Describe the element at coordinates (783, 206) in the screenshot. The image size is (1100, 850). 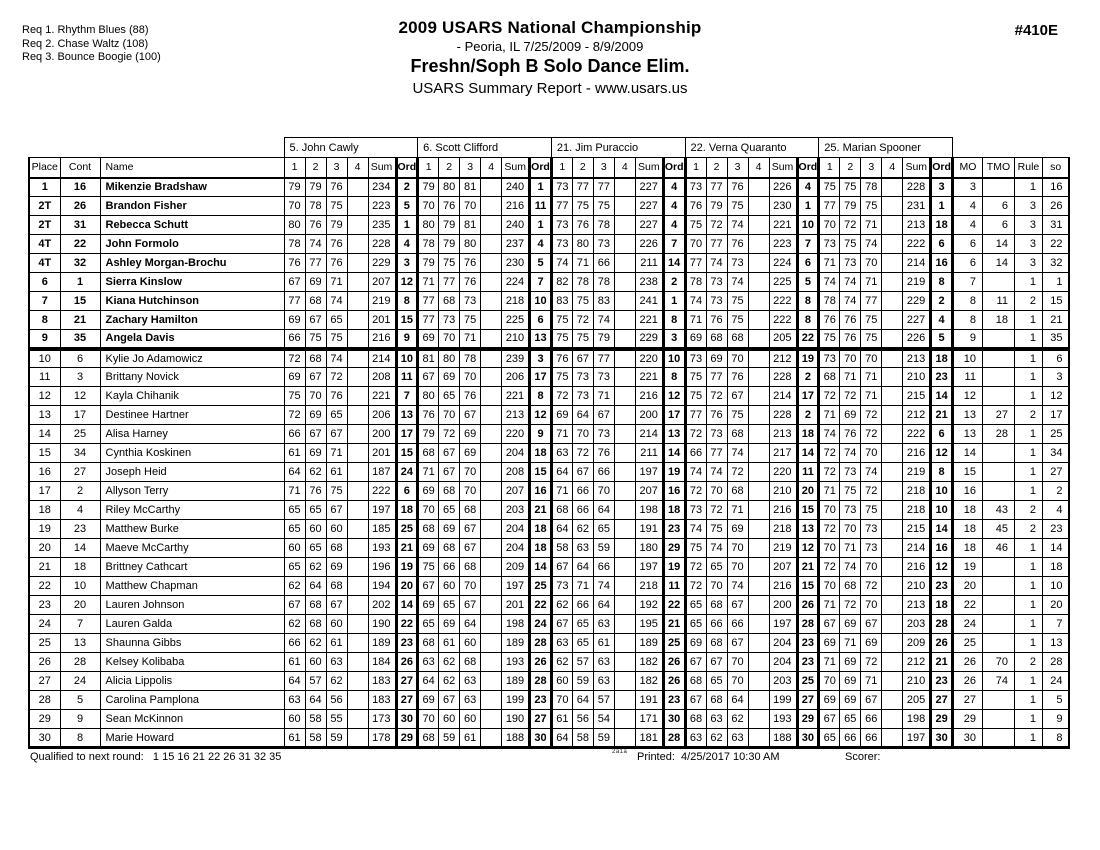
I see `sum-cell: 230` at that location.